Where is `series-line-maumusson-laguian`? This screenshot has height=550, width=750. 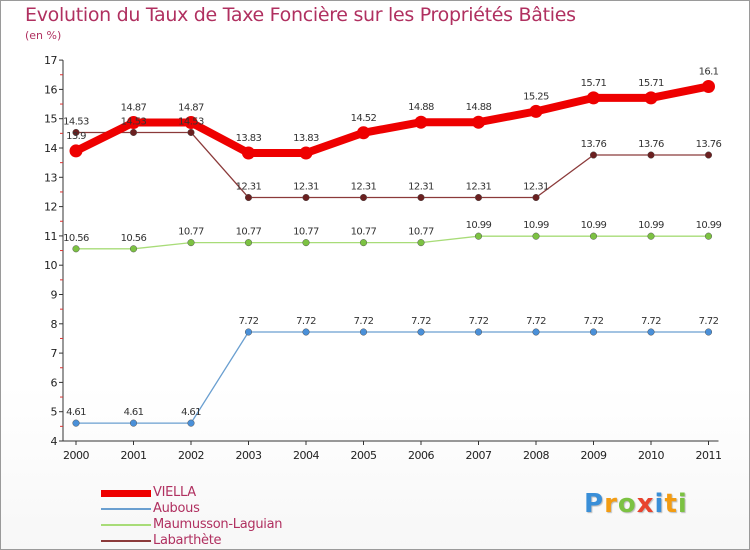
series-line-maumusson-laguian is located at coordinates (392, 242).